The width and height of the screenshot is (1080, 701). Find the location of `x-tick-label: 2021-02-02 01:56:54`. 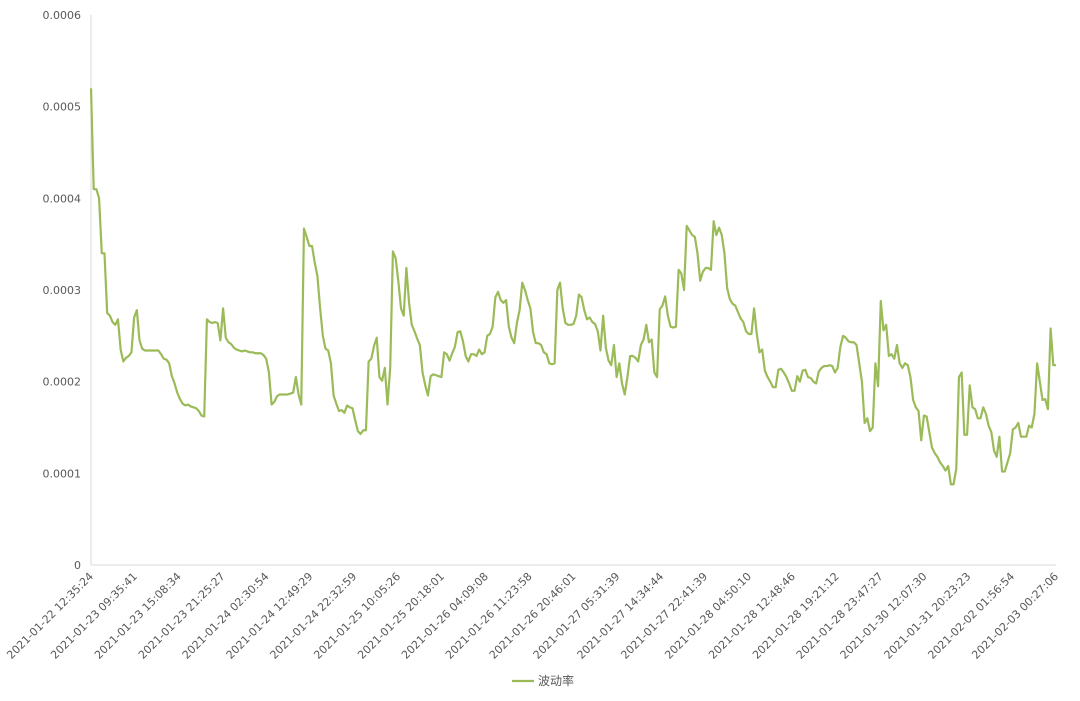

x-tick-label: 2021-02-02 01:56:54 is located at coordinates (971, 616).